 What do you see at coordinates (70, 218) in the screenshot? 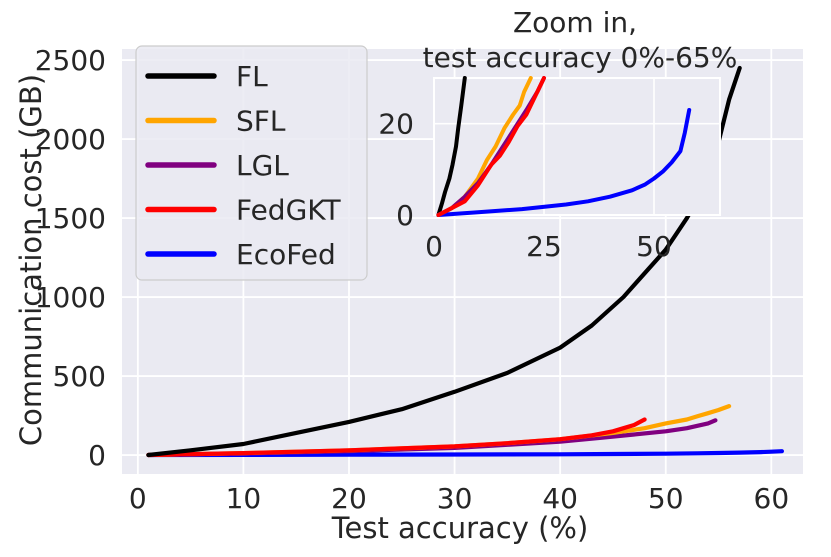
I see `y-tick-label: 1500` at bounding box center [70, 218].